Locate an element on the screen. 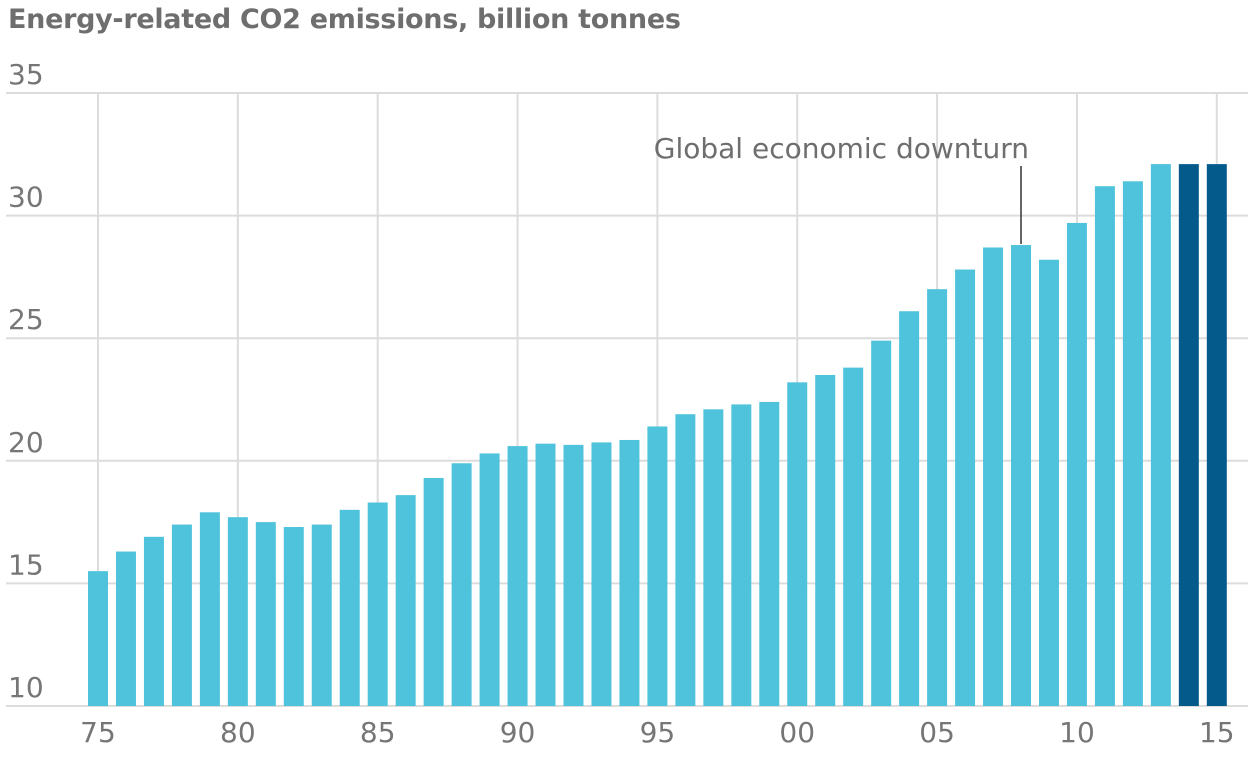 The width and height of the screenshot is (1256, 776). bar-2008 is located at coordinates (1021, 476).